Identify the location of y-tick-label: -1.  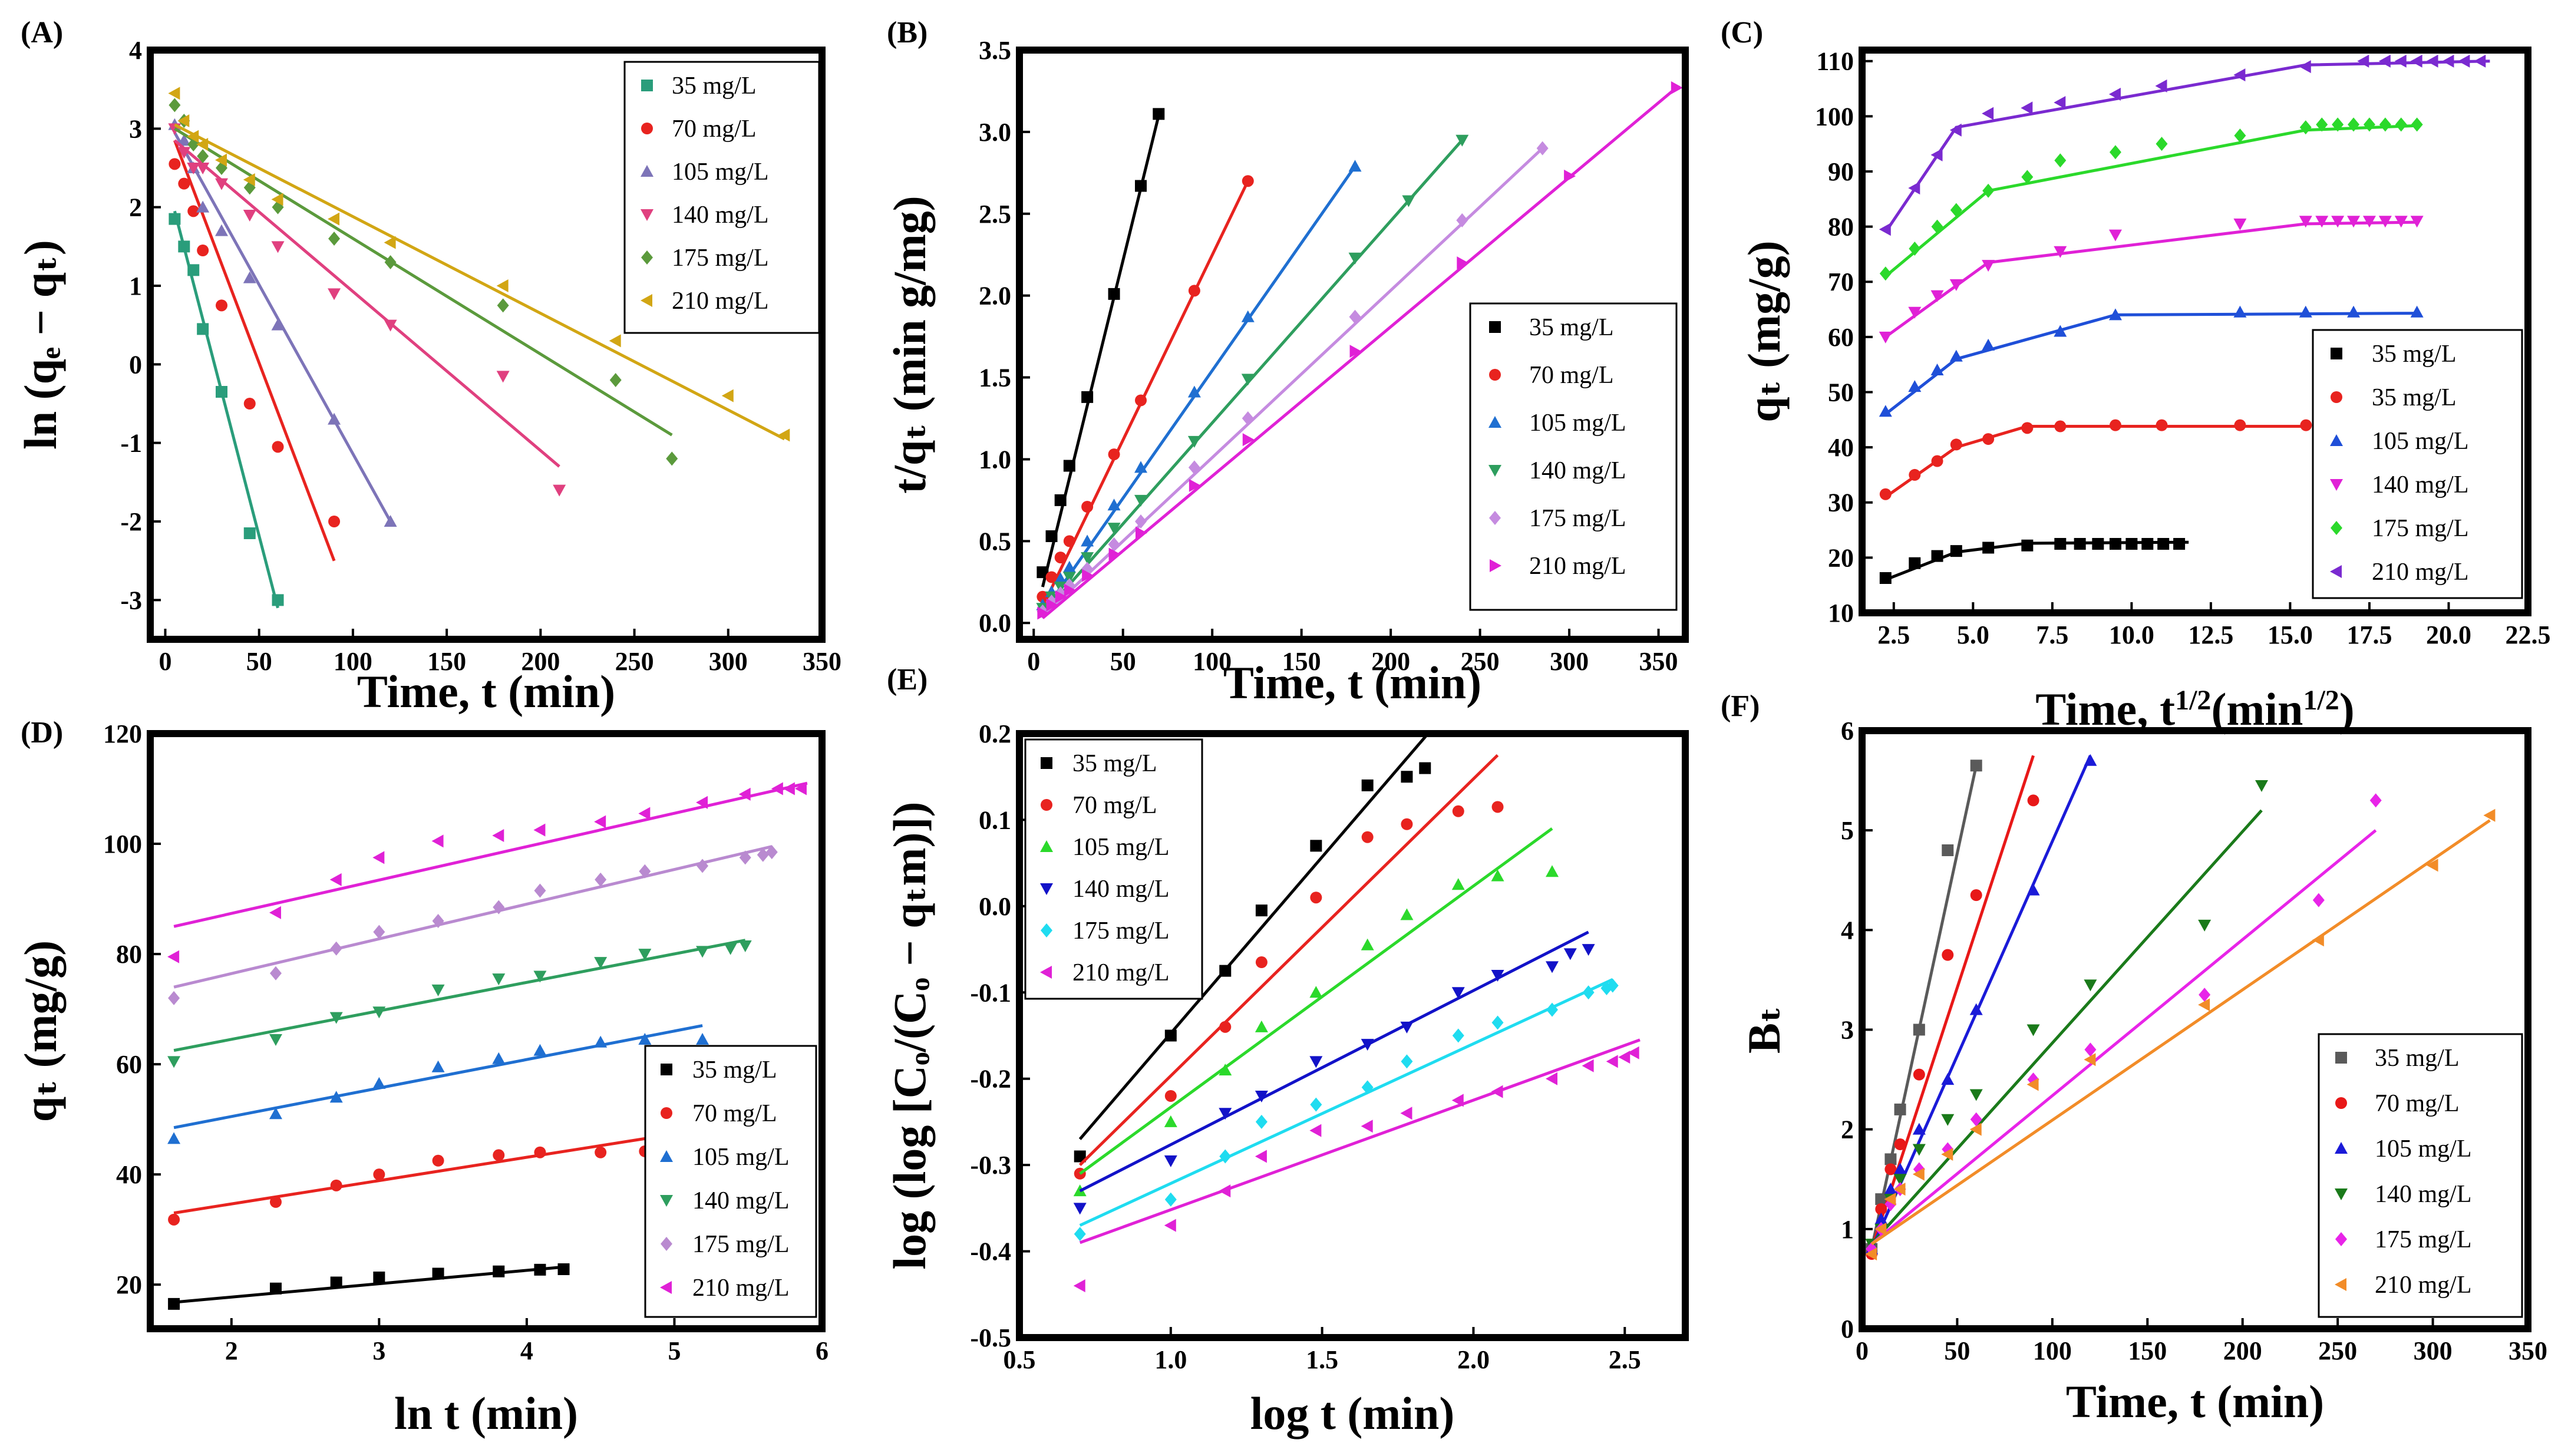
(131, 443).